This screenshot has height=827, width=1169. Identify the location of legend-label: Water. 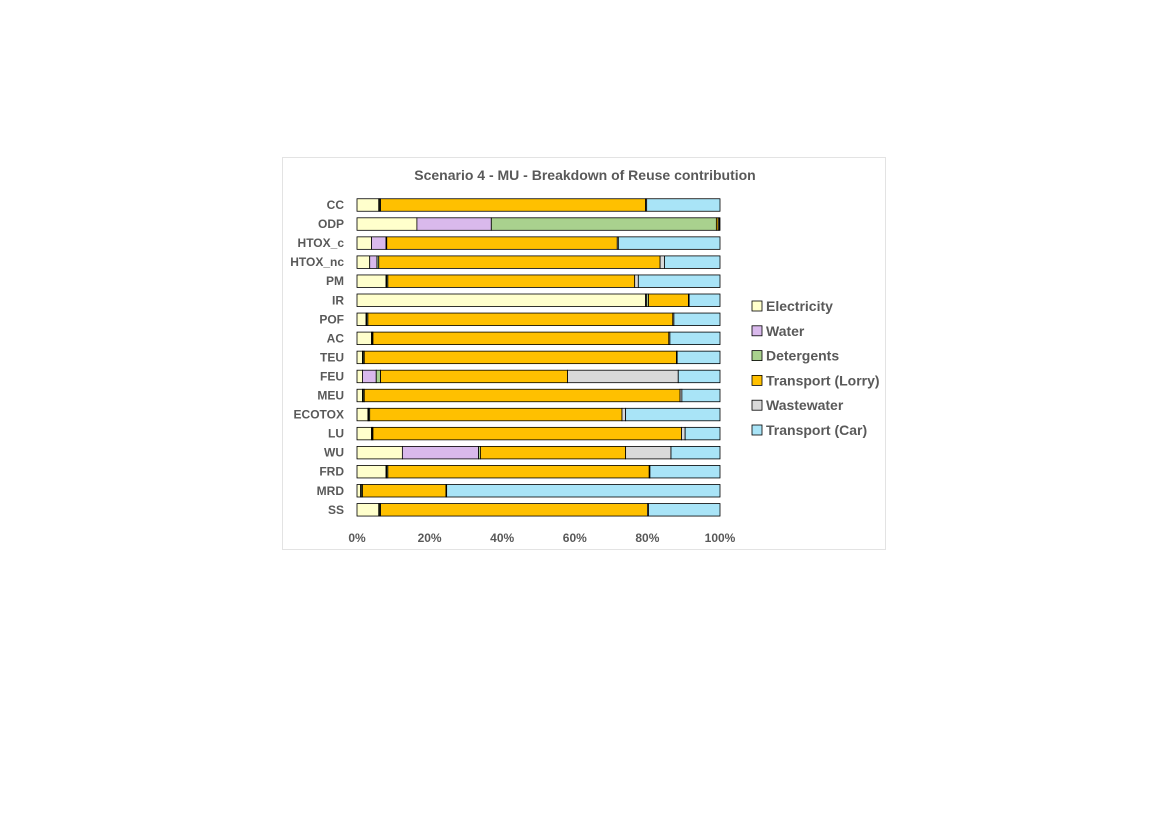
(785, 331).